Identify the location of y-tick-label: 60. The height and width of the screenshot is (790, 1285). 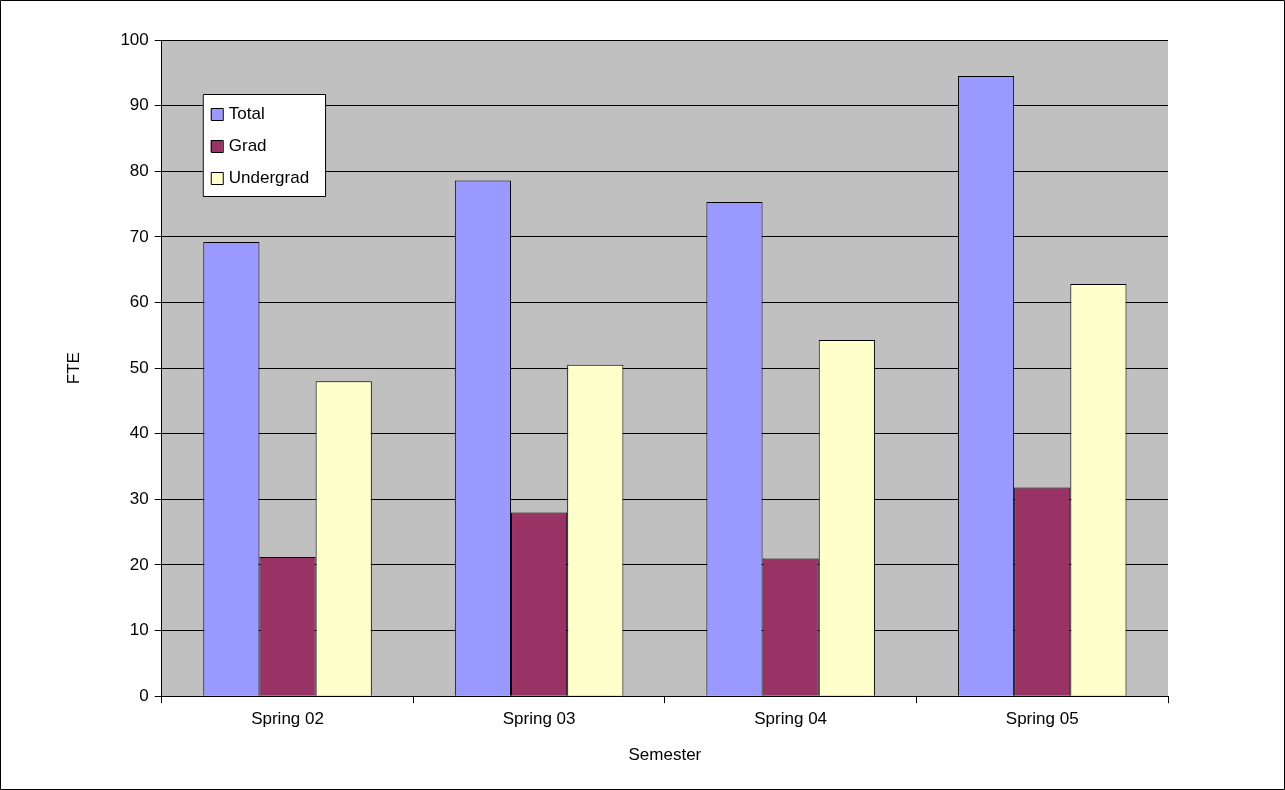
(139, 302).